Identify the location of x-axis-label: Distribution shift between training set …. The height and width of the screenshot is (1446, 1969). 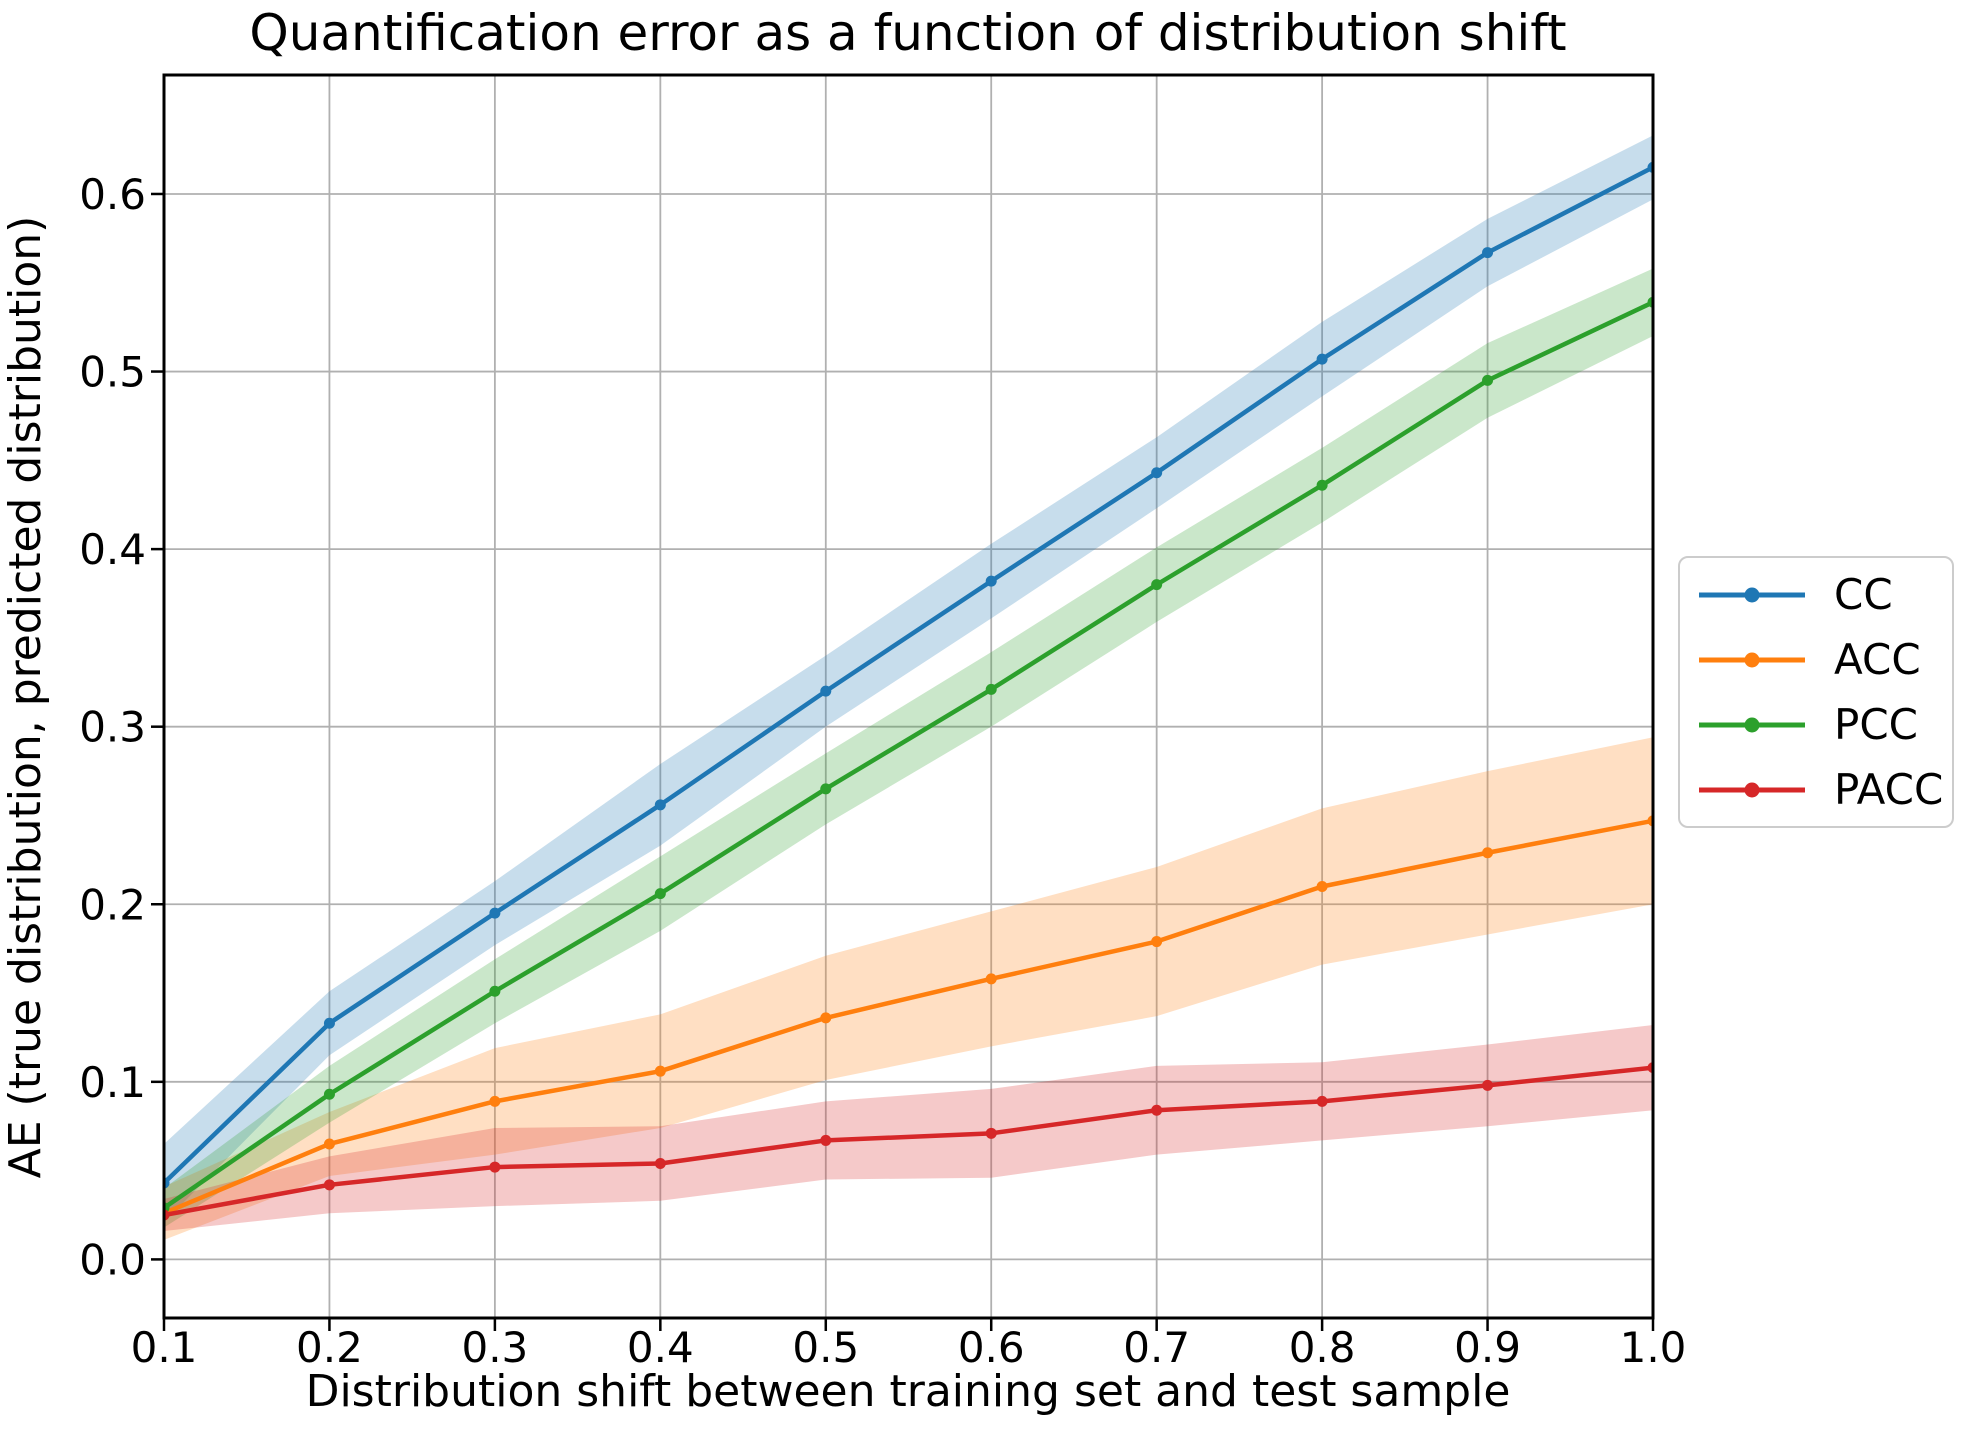
(908, 1391).